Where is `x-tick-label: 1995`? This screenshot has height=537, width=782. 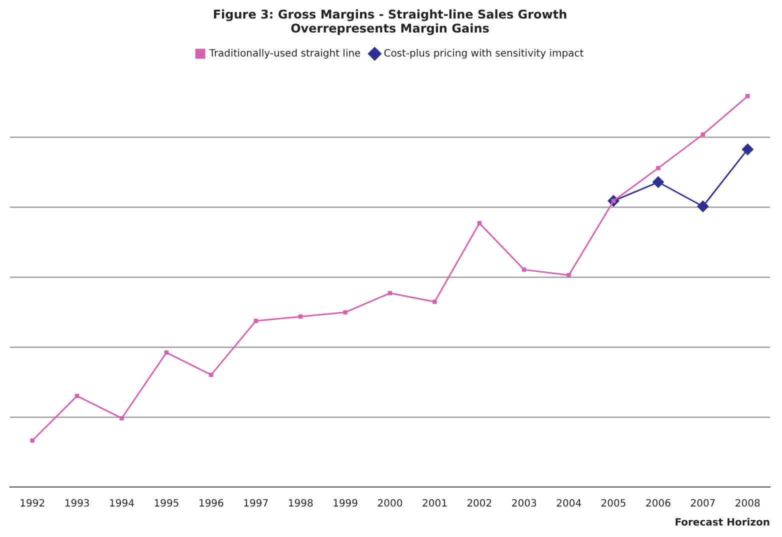 x-tick-label: 1995 is located at coordinates (167, 504).